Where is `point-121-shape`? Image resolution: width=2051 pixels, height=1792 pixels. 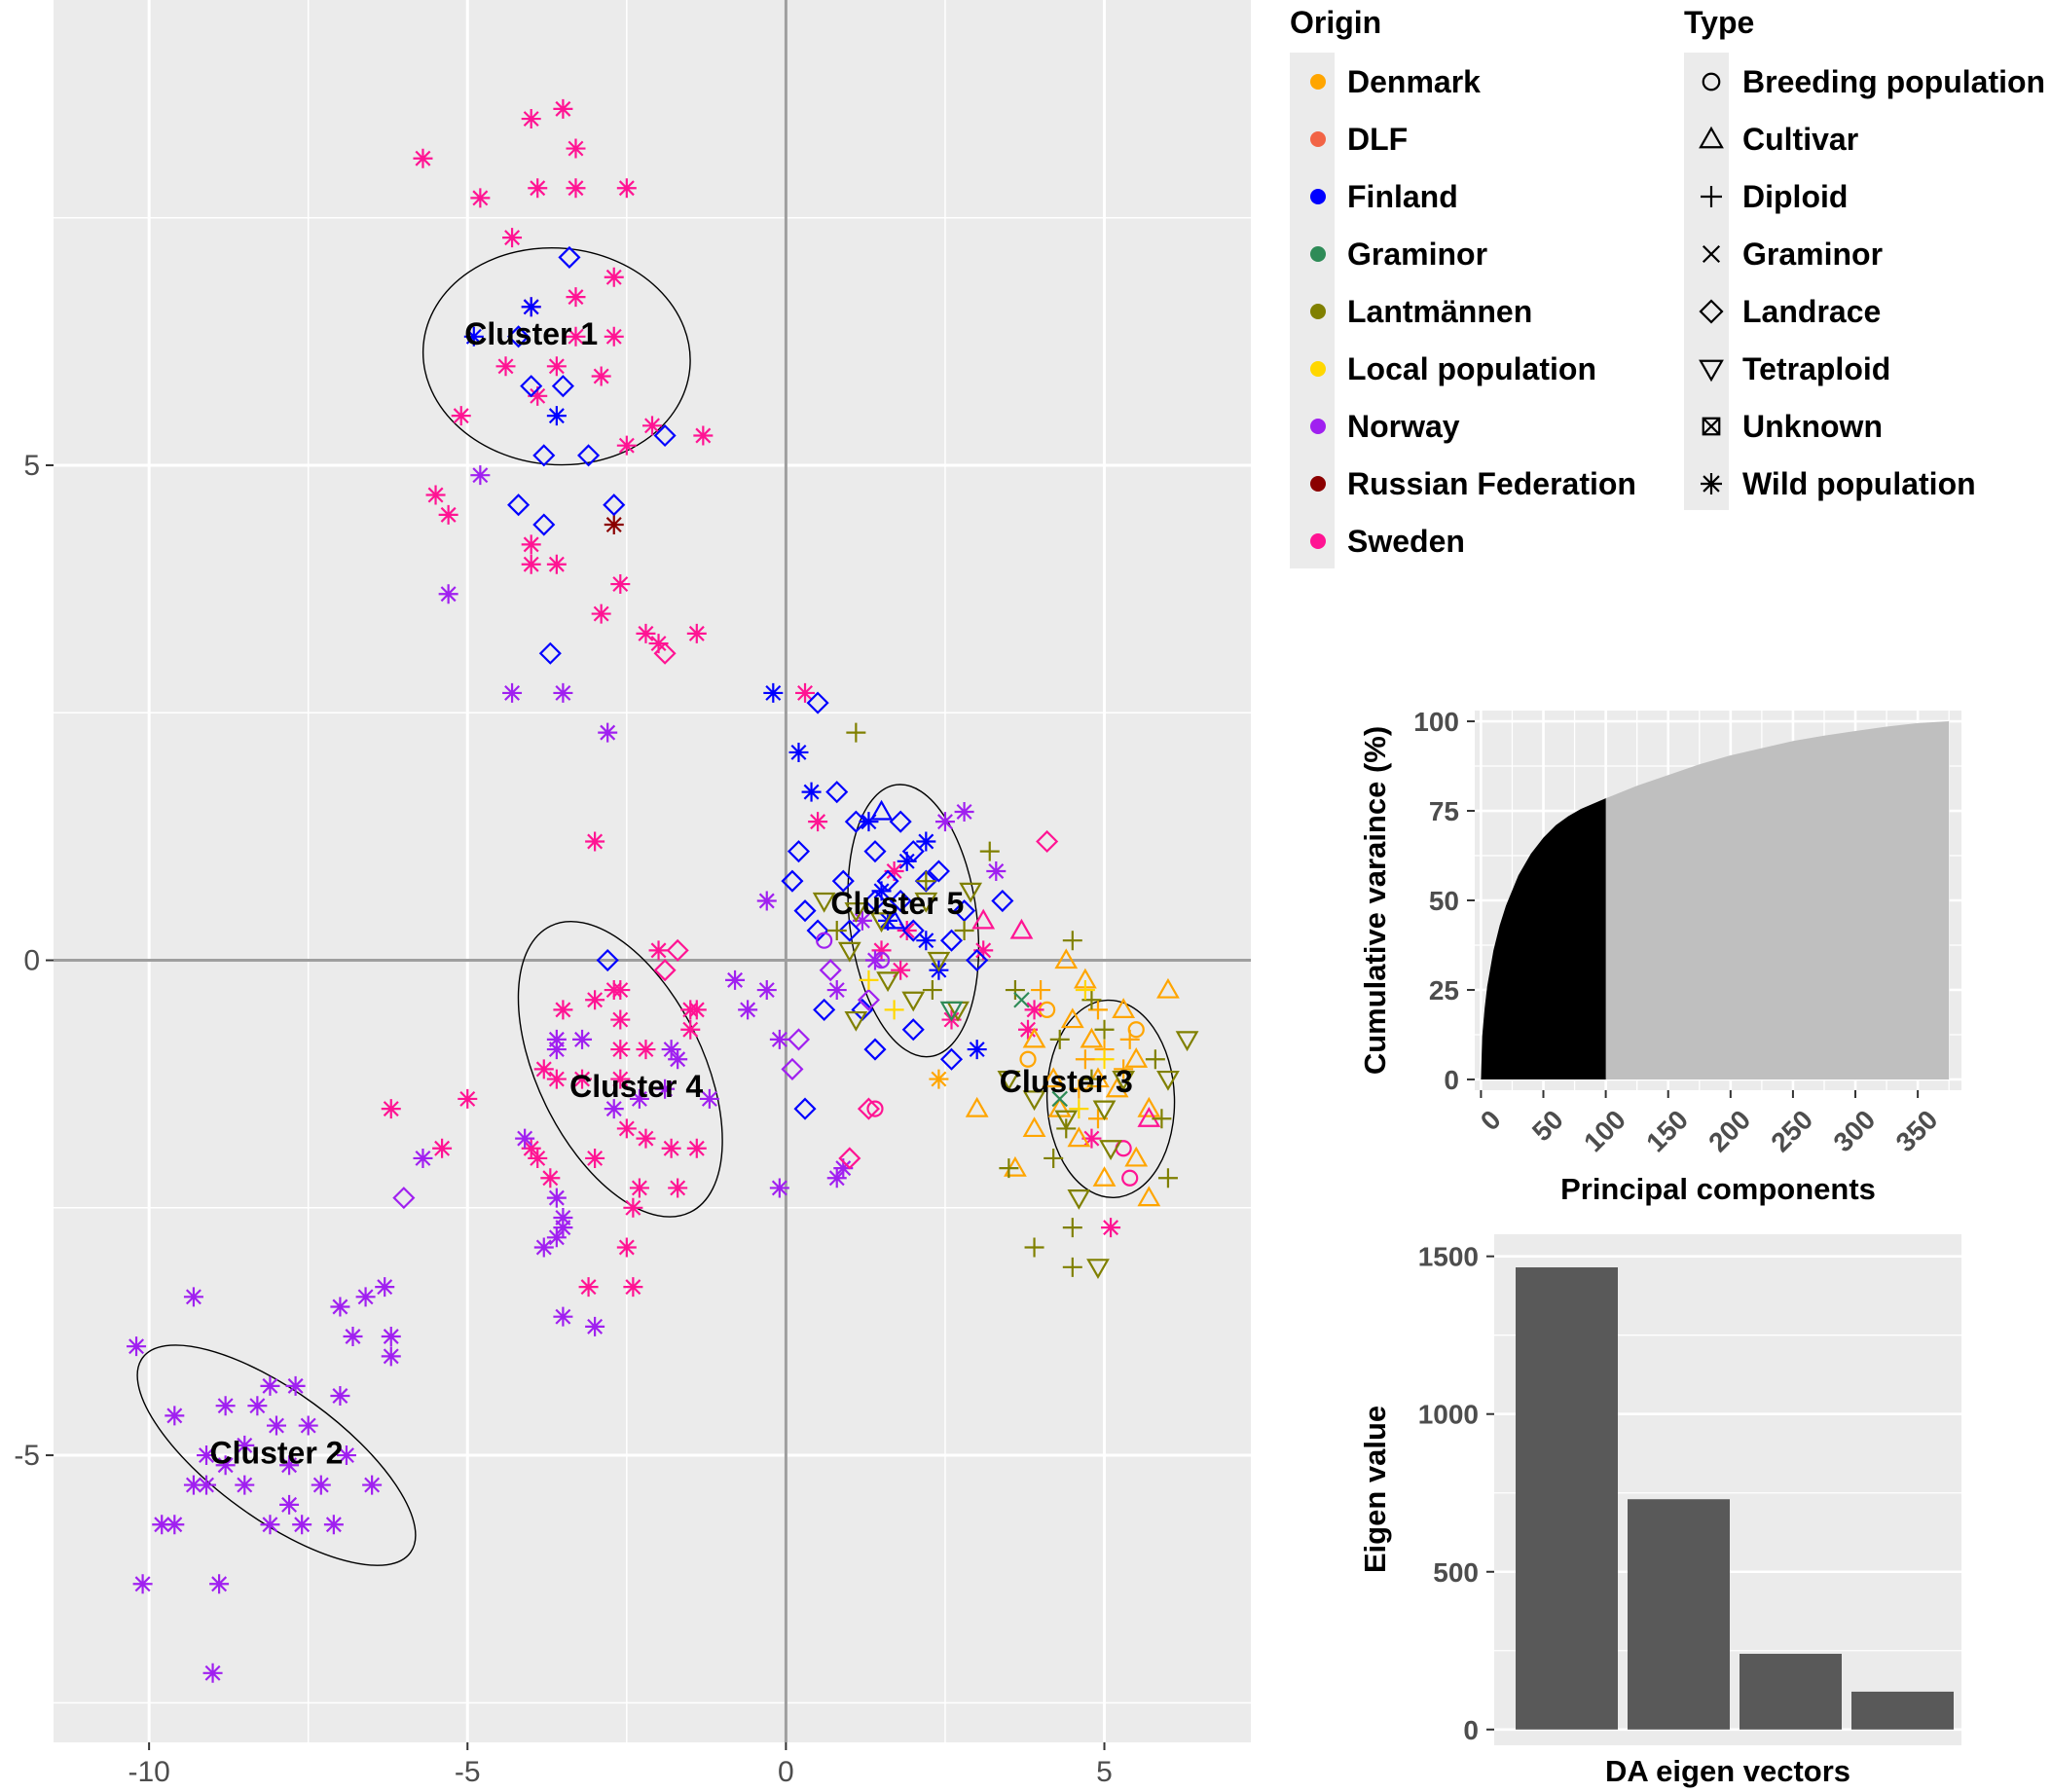 point-121-shape is located at coordinates (423, 1158).